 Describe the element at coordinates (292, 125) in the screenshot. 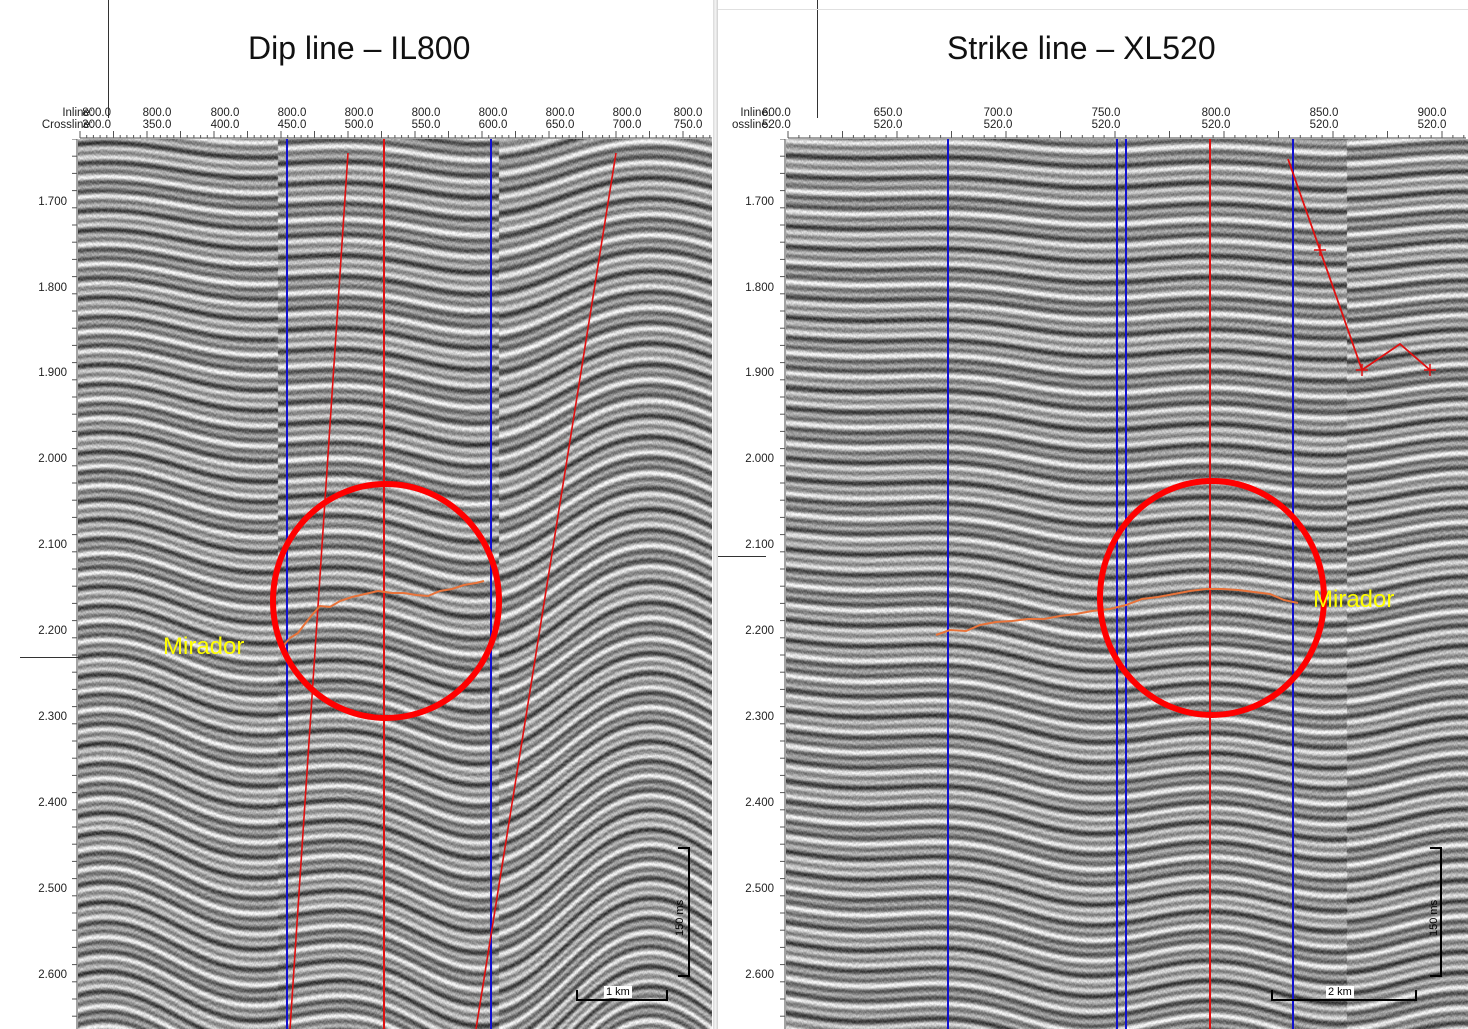

I see `trace-crossline: 450.0` at that location.